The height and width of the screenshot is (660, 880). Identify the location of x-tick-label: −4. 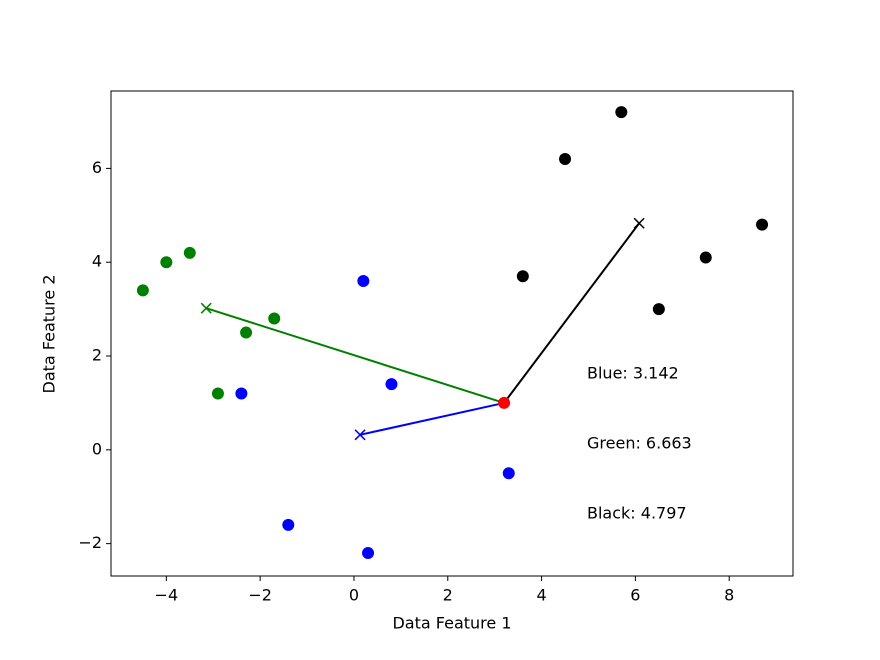
(167, 595).